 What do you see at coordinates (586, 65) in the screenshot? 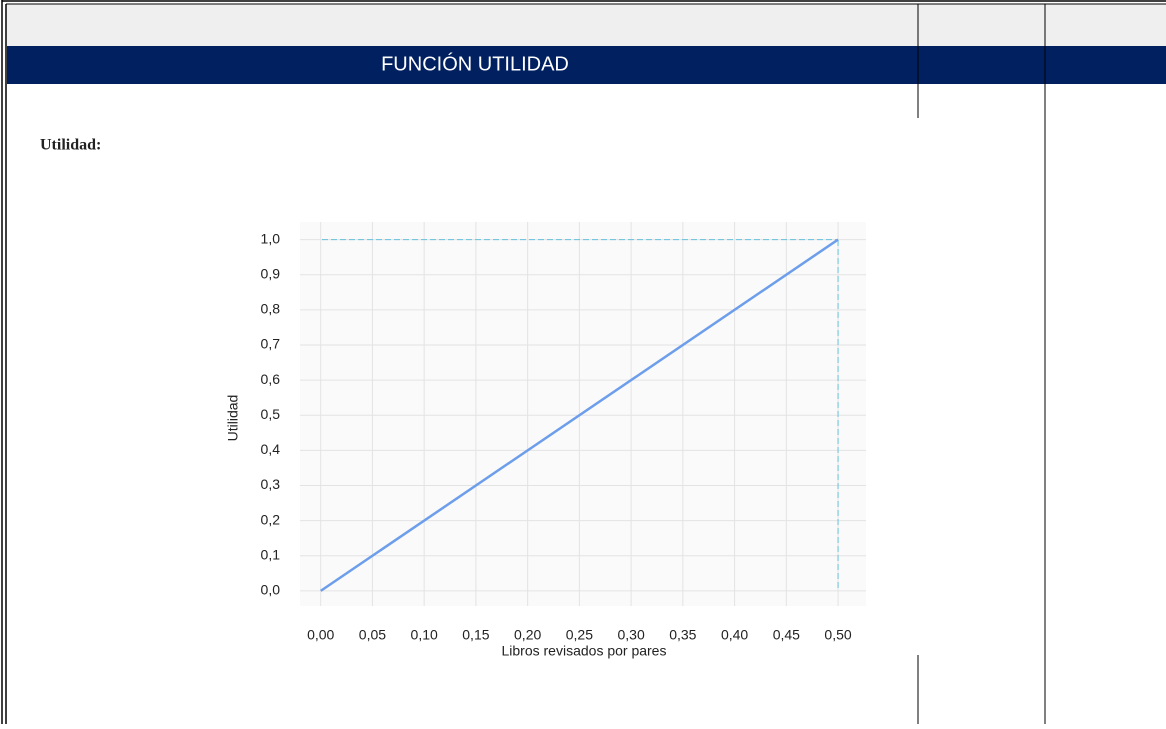
I see `header-bar` at bounding box center [586, 65].